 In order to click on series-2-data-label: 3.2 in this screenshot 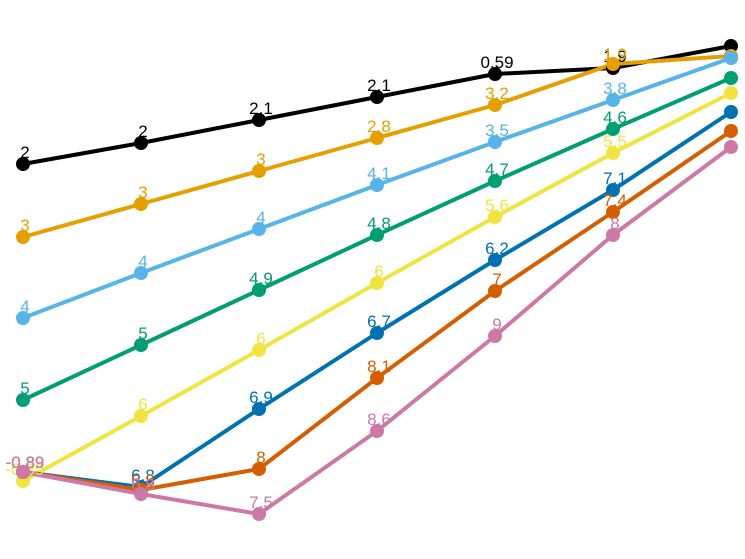, I will do `click(497, 93)`.